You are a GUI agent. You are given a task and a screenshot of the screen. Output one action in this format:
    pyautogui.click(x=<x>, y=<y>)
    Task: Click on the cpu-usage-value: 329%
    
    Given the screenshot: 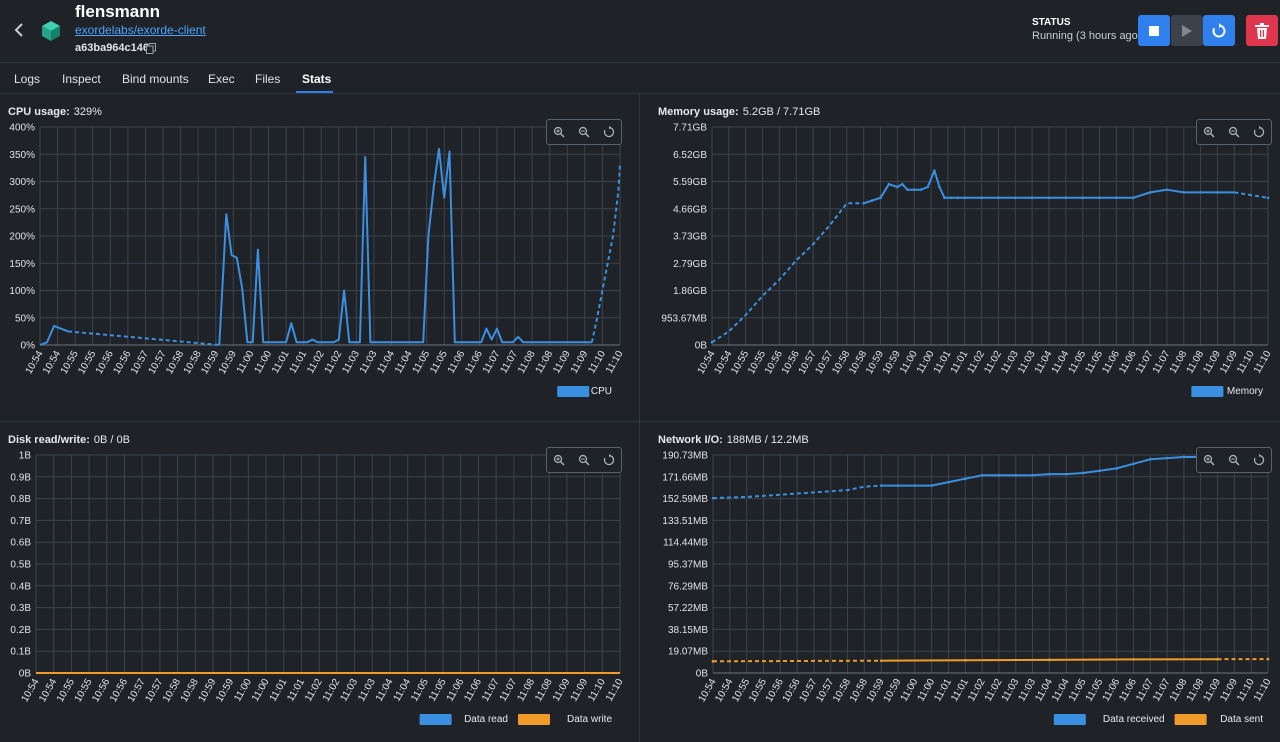 What is the action you would take?
    pyautogui.click(x=87, y=112)
    